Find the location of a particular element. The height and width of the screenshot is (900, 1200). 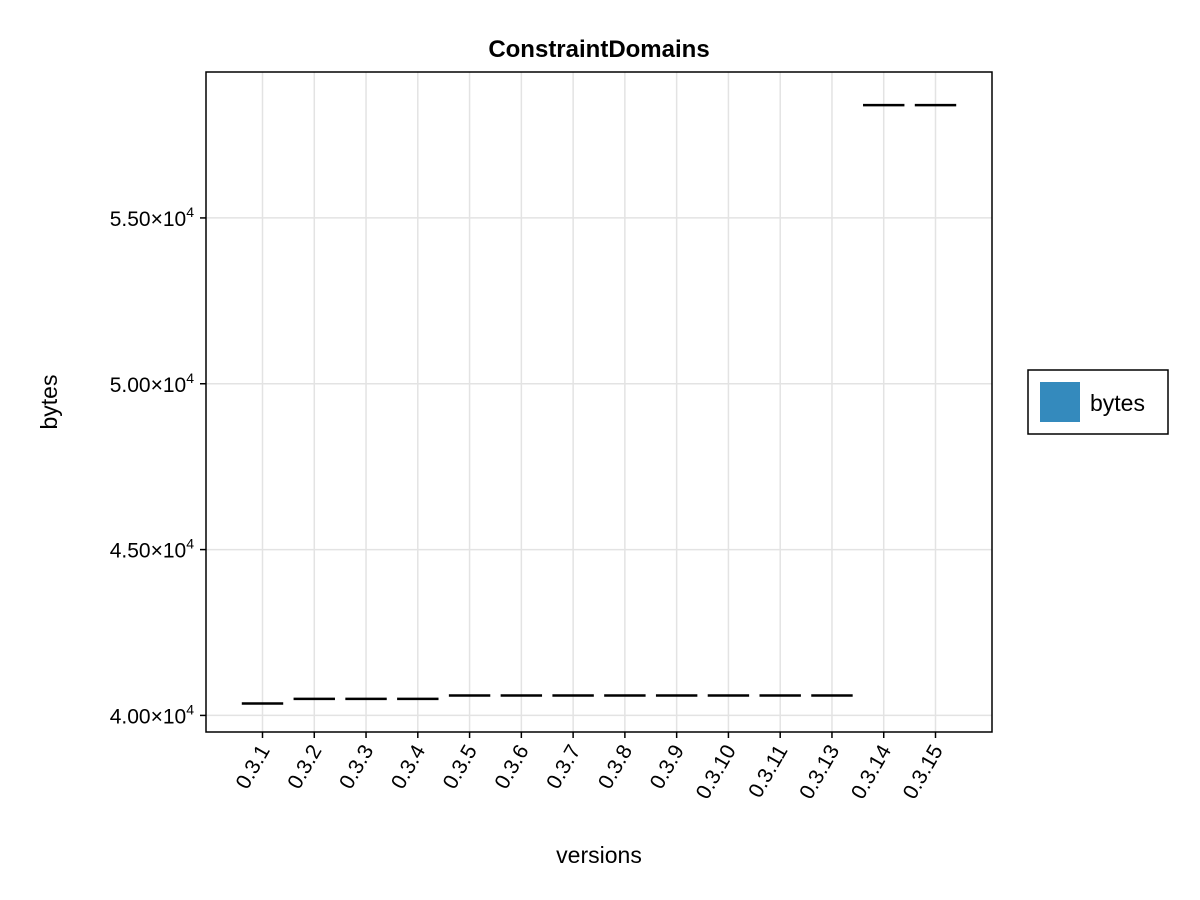

x-tick-label: 0.3.10 is located at coordinates (716, 772).